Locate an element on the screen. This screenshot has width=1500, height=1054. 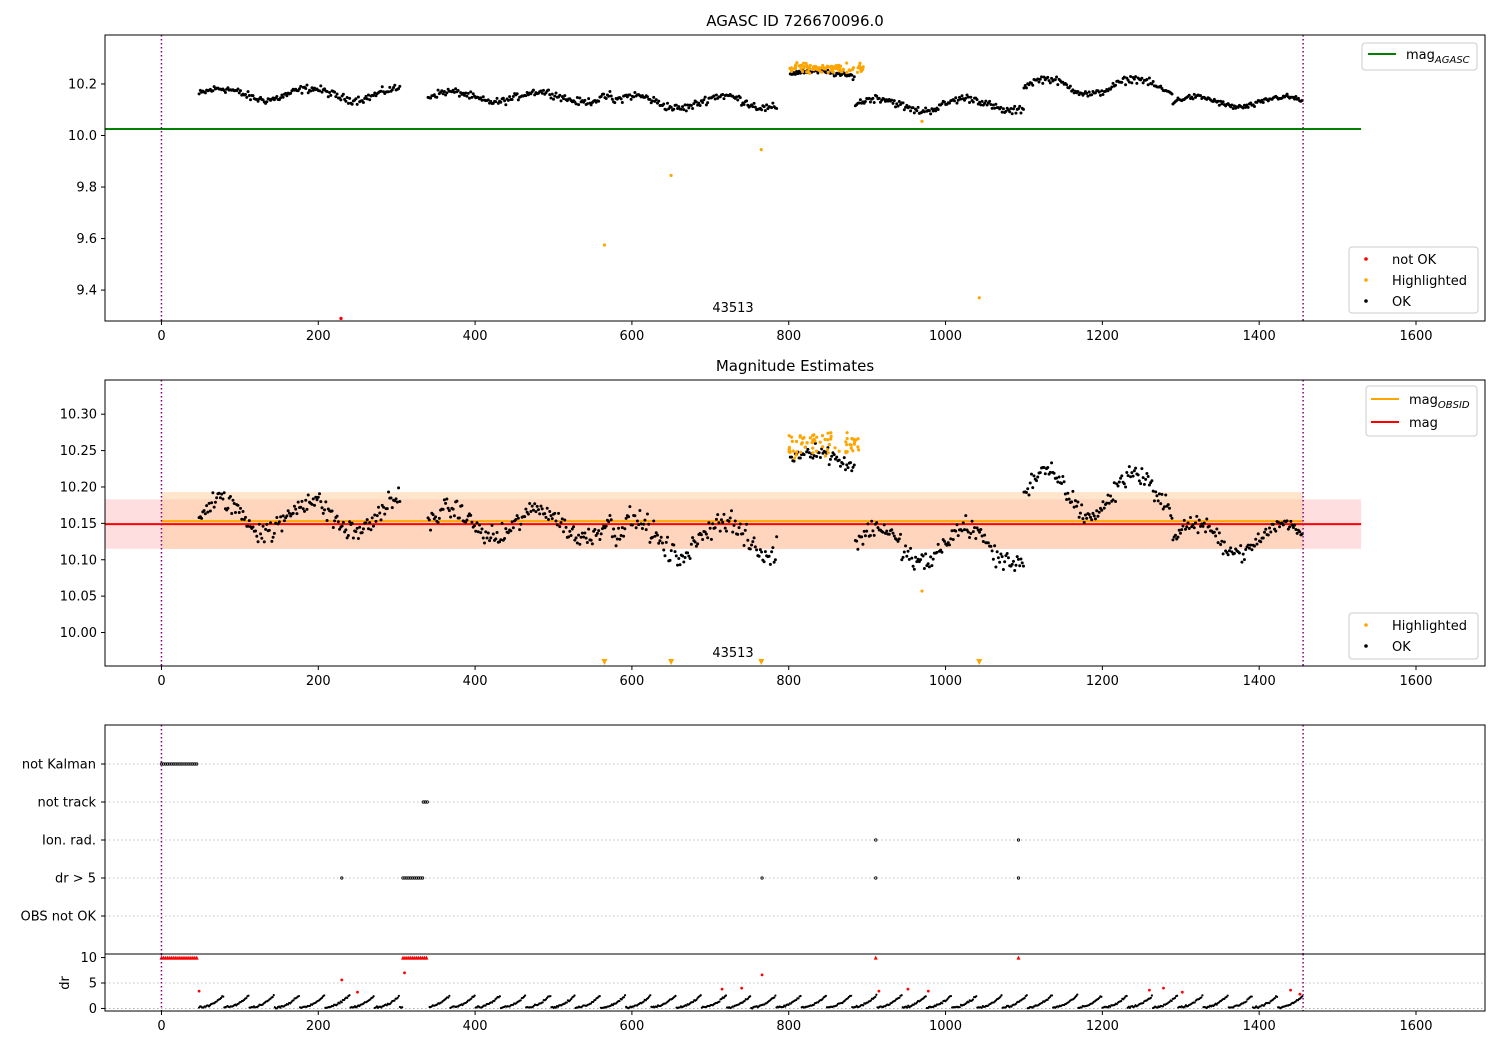
x-tick-label: 1000 is located at coordinates (945, 681).